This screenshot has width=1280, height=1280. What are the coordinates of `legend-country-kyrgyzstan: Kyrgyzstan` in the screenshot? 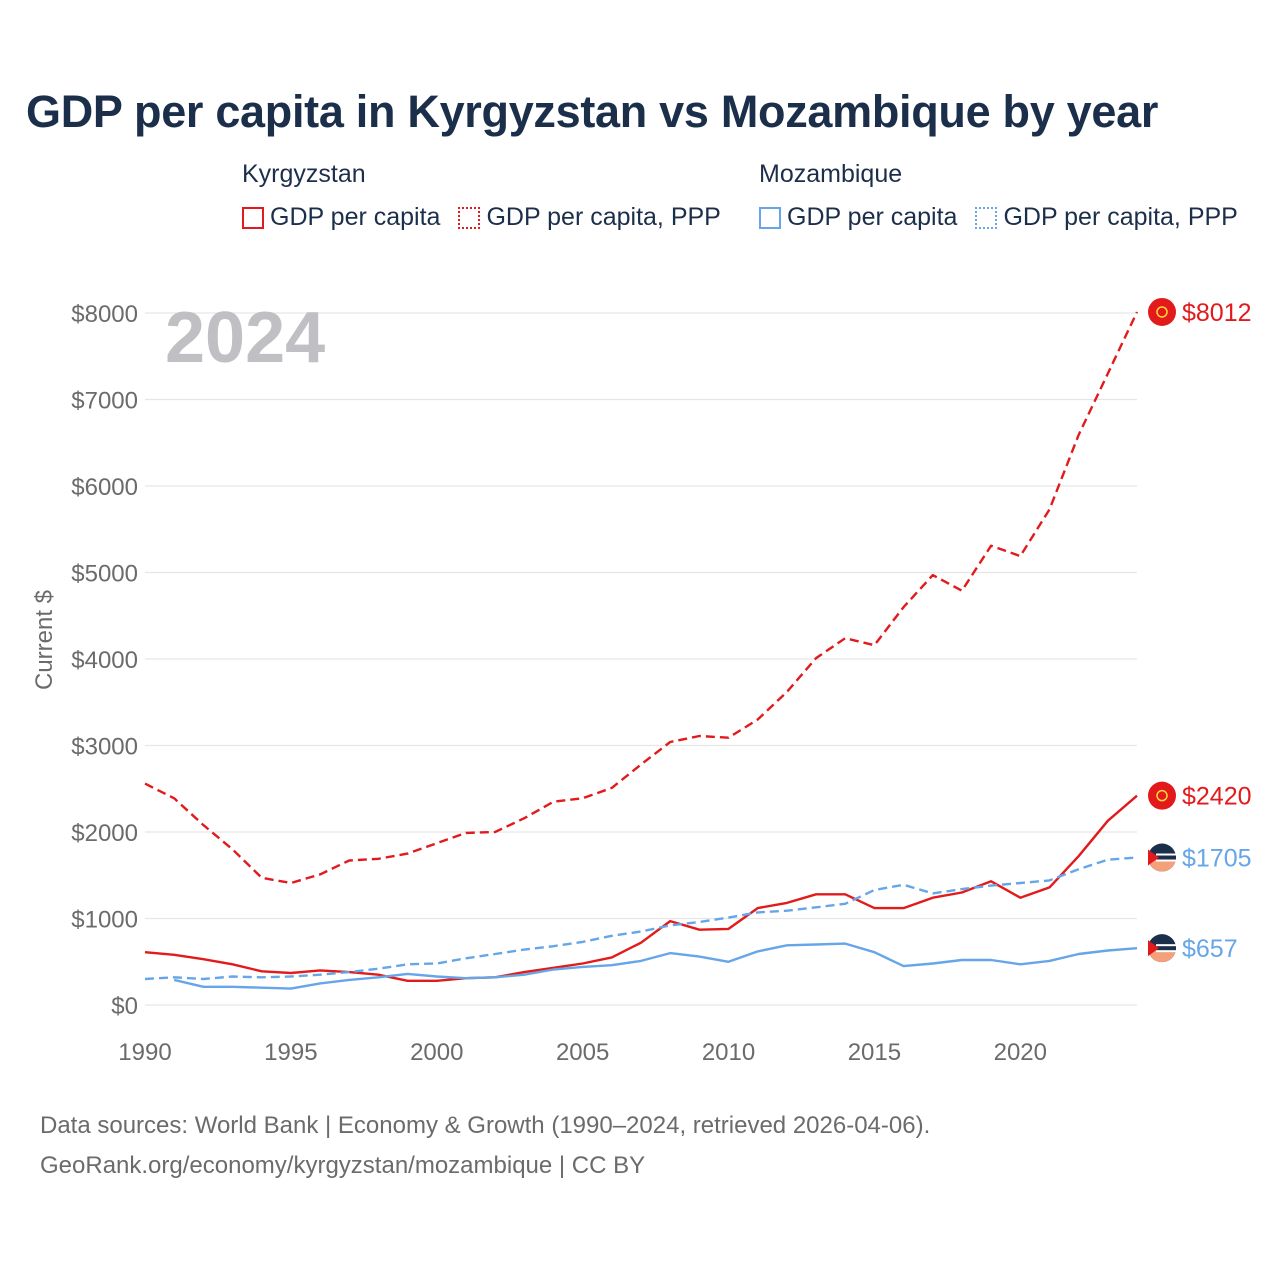 It's located at (304, 174).